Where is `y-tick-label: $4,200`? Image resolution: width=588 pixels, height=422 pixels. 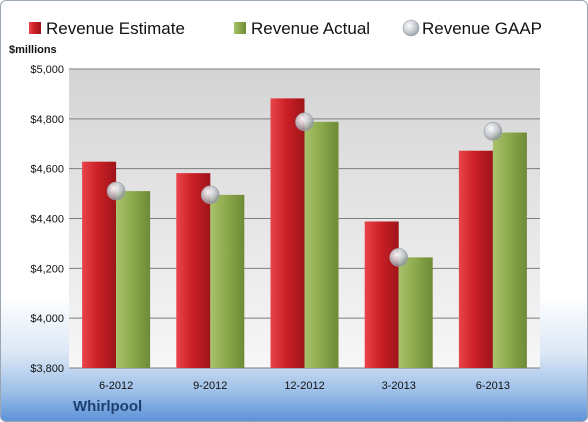 y-tick-label: $4,200 is located at coordinates (47, 269).